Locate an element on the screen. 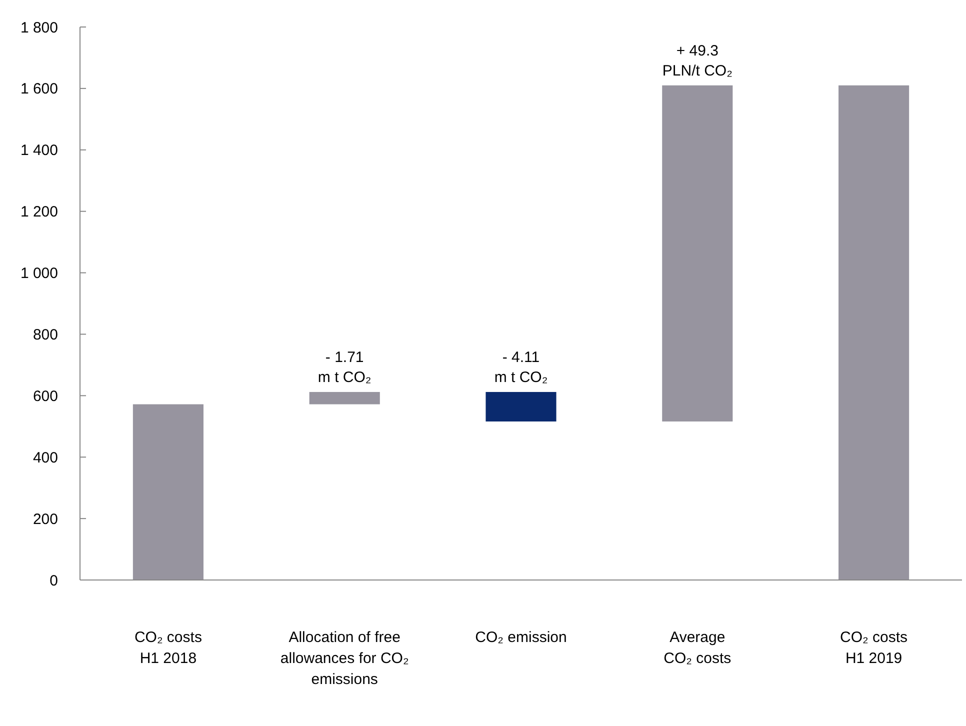 Image resolution: width=966 pixels, height=726 pixels. annotation: - 1.71 m t CO₂ is located at coordinates (345, 367).